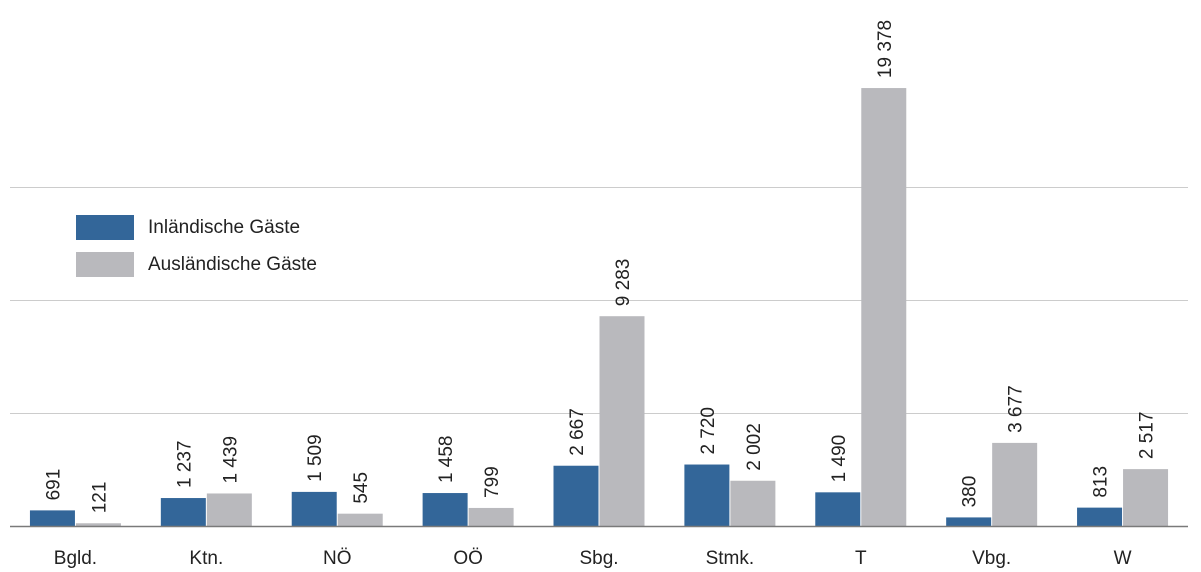 The width and height of the screenshot is (1201, 572). Describe the element at coordinates (361, 488) in the screenshot. I see `data-label-ausland-3: 545` at that location.